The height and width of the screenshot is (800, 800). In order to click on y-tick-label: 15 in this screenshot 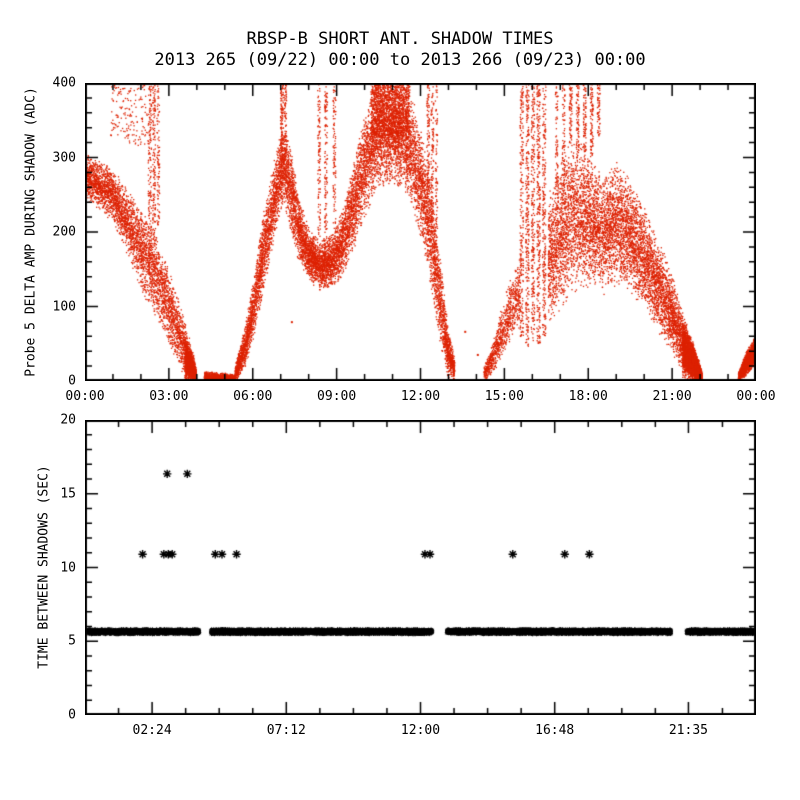, I will do `click(68, 494)`.